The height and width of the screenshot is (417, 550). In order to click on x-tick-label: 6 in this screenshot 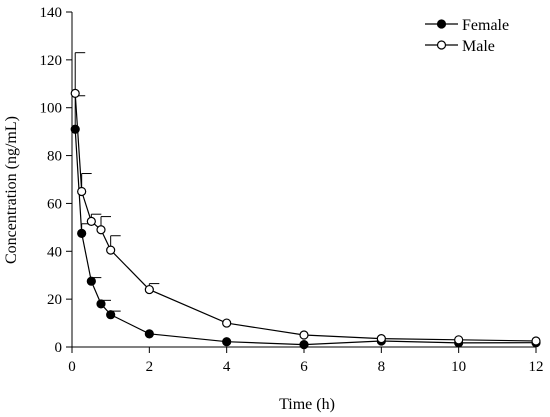, I will do `click(304, 367)`.